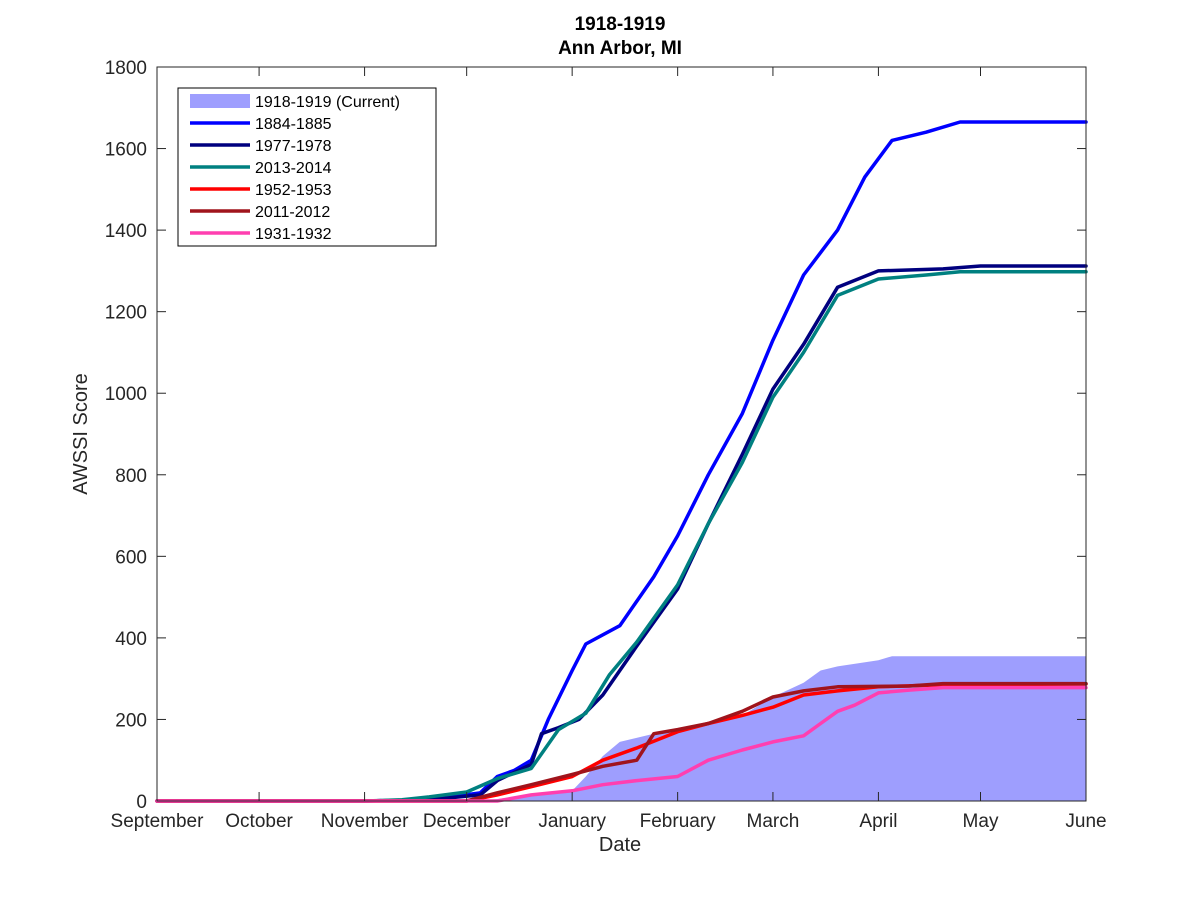 The height and width of the screenshot is (900, 1200). What do you see at coordinates (131, 720) in the screenshot?
I see `y-tick-label: 200` at bounding box center [131, 720].